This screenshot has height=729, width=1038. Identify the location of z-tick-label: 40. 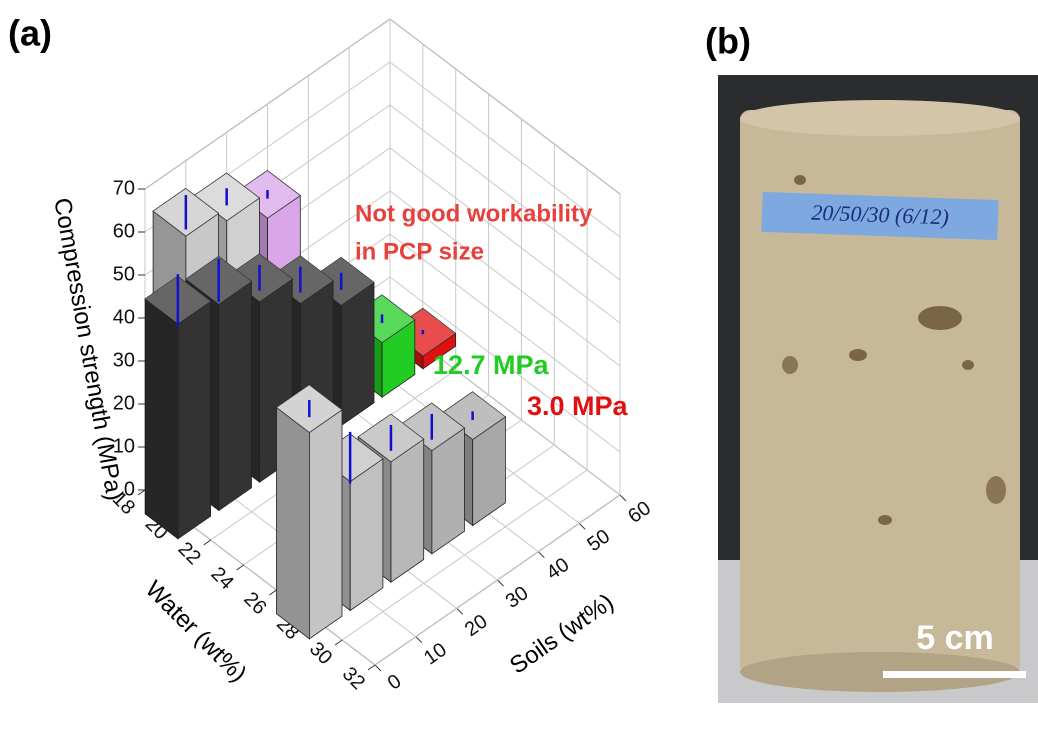
(124, 317).